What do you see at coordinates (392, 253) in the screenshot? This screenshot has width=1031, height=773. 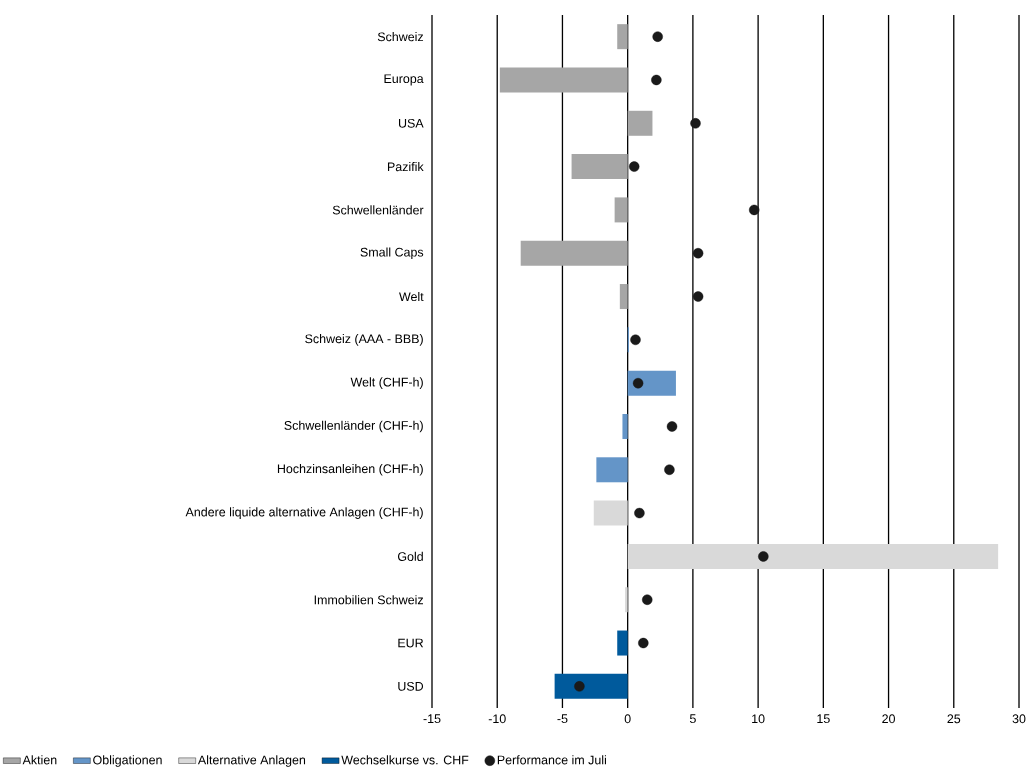 I see `y-tick-label: Small Caps` at bounding box center [392, 253].